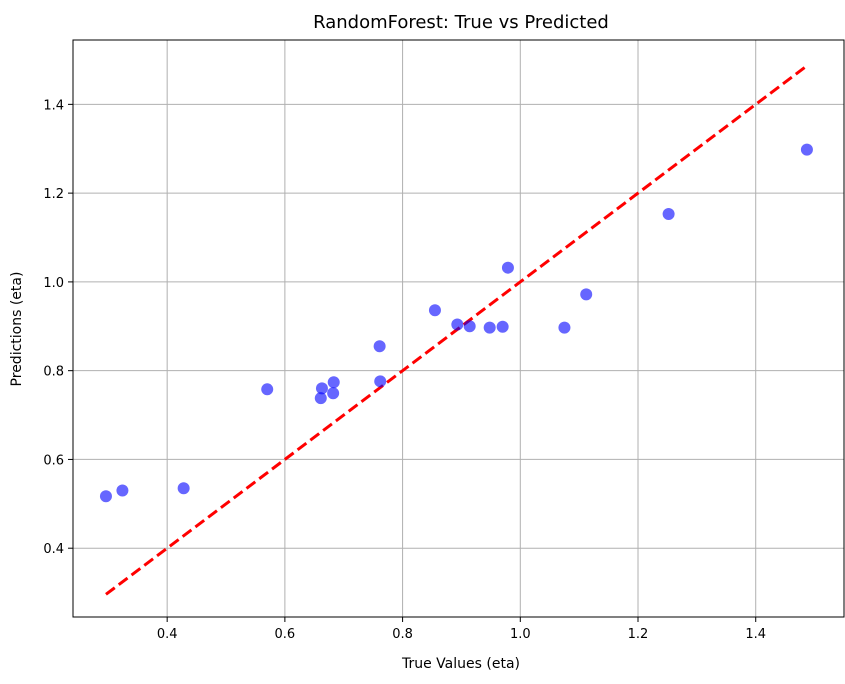  I want to click on x-tick-label: 1.4, so click(755, 634).